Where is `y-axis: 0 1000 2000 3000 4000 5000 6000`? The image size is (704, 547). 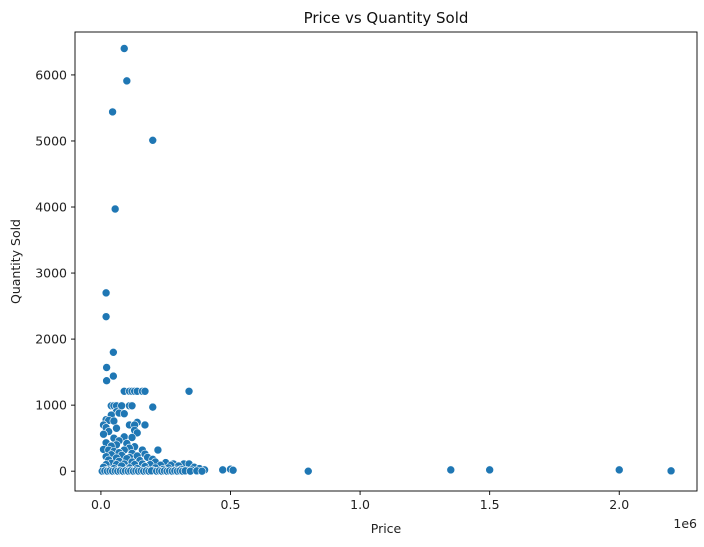
y-axis: 0 1000 2000 3000 4000 5000 6000 is located at coordinates (55, 273).